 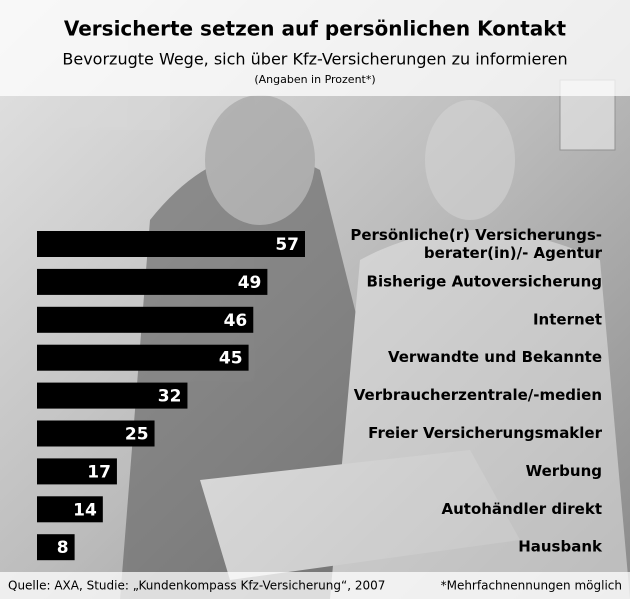 What do you see at coordinates (567, 319) in the screenshot?
I see `category-label: Internet` at bounding box center [567, 319].